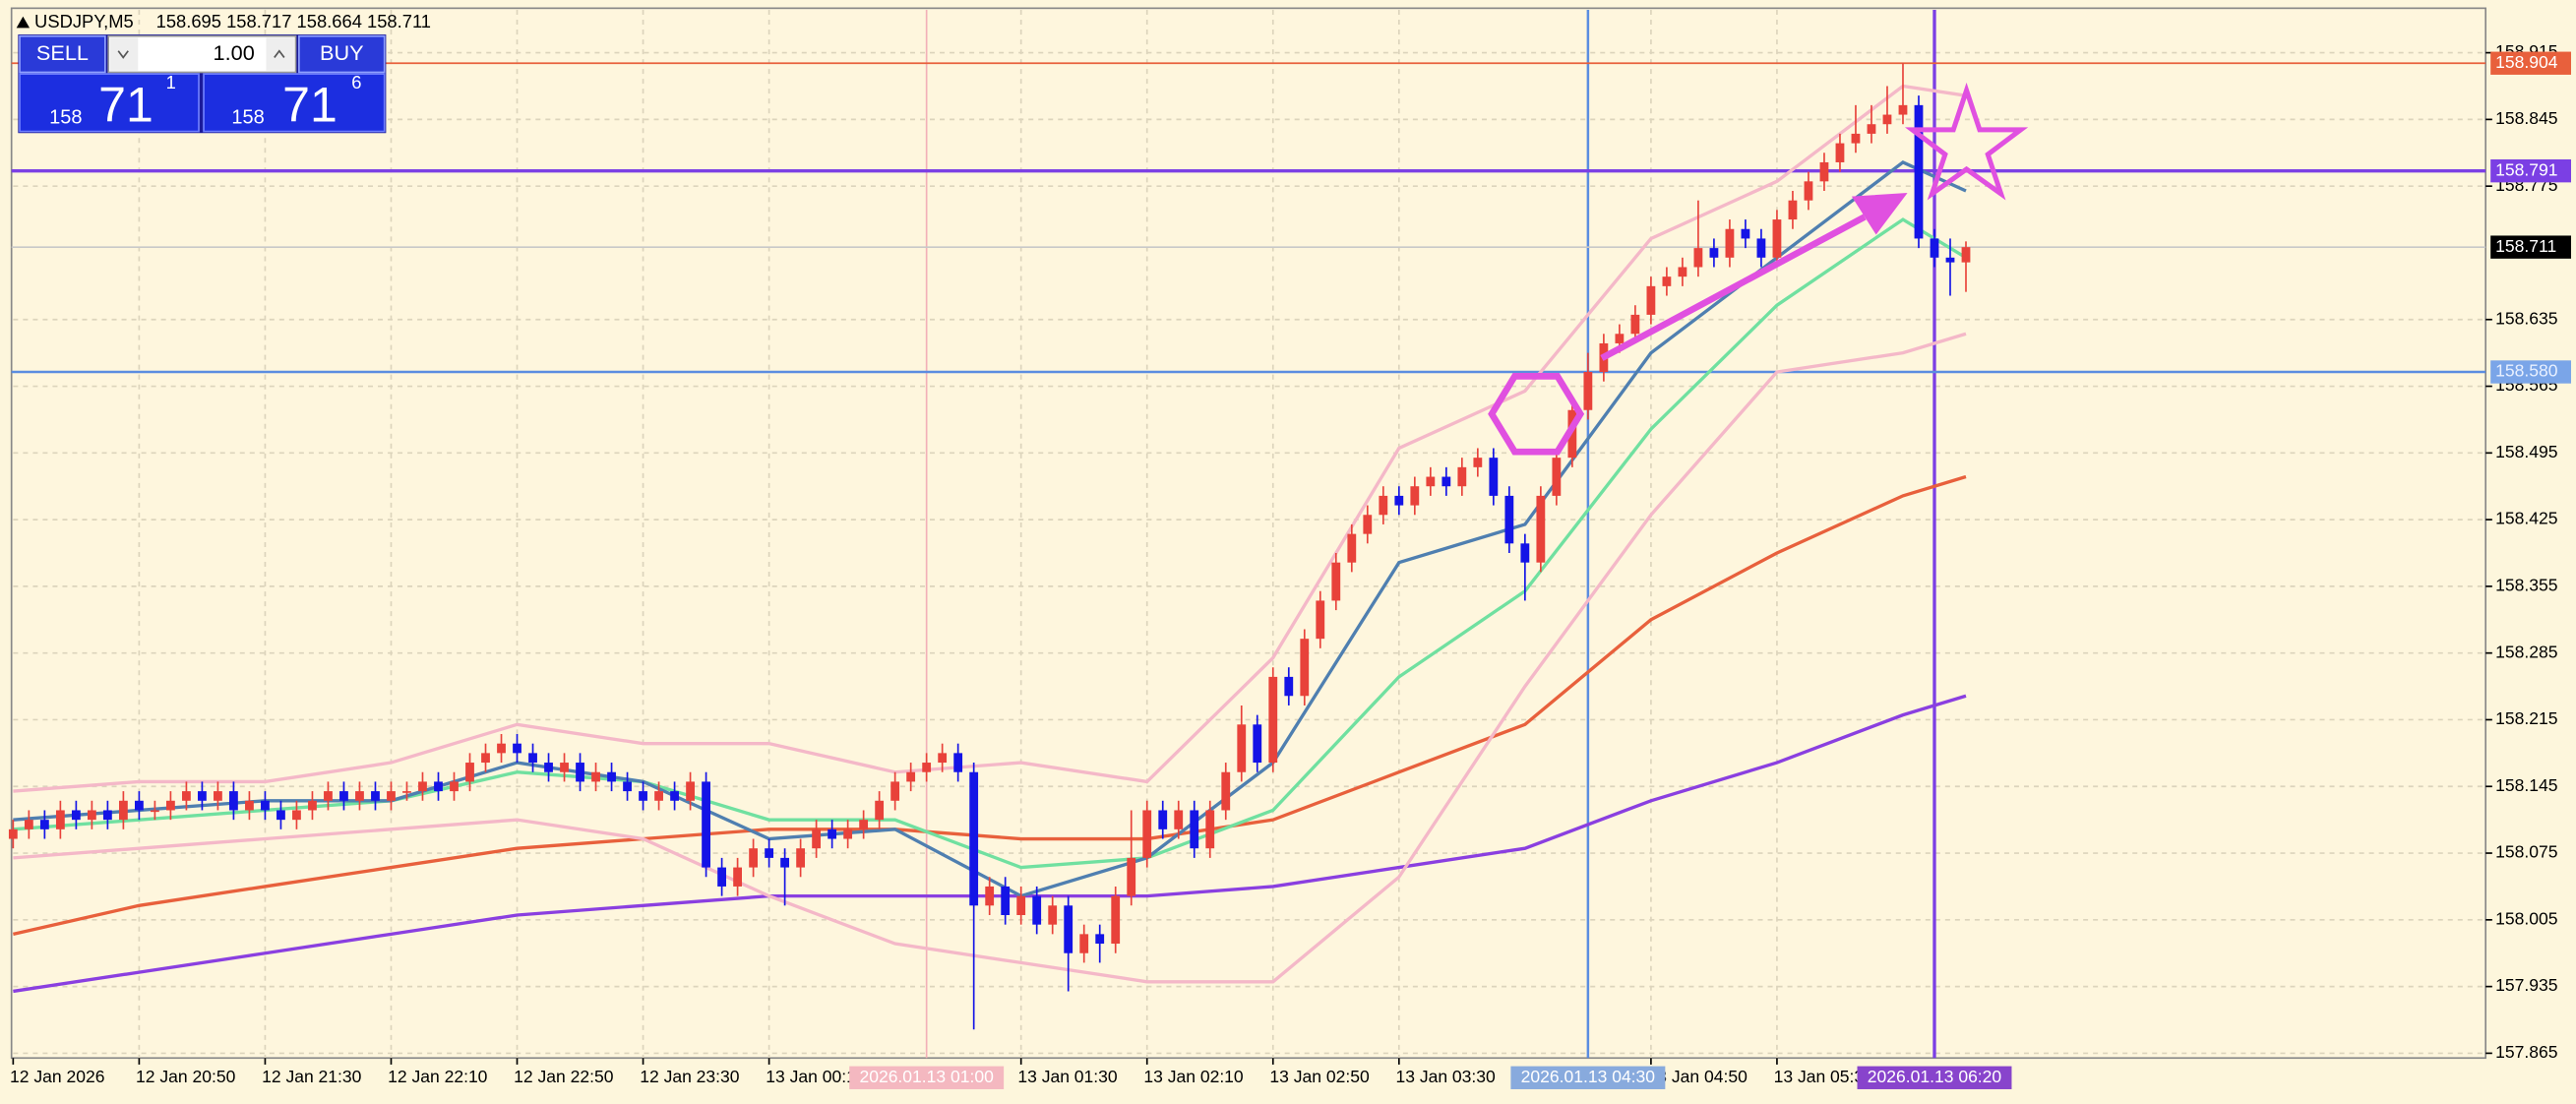 This screenshot has height=1104, width=2576. I want to click on symbol: USDJPY,M5, so click(84, 21).